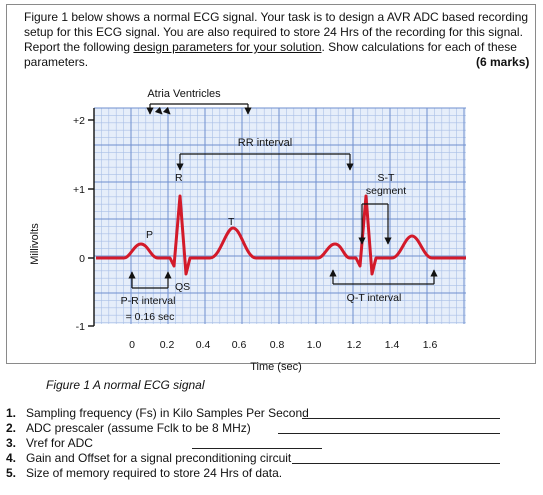 The height and width of the screenshot is (495, 543). I want to click on atria-ventricles-arrows, so click(199, 109).